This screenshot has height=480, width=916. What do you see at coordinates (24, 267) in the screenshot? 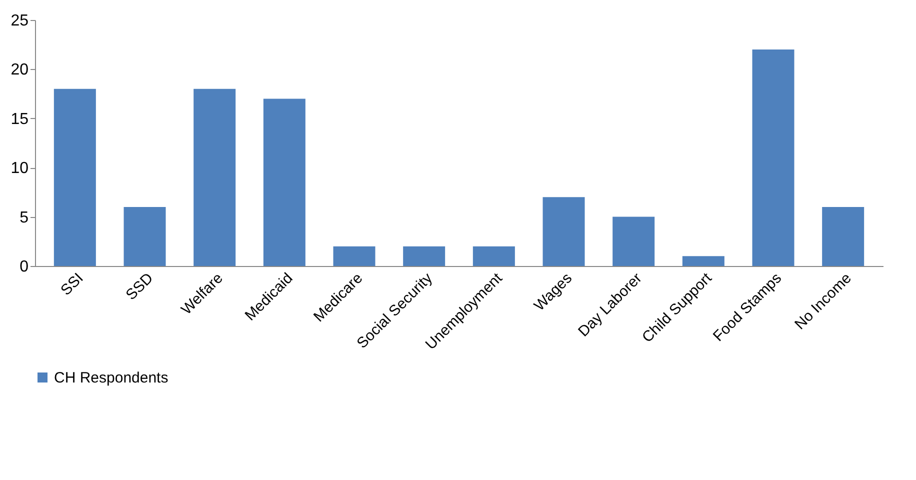
I see `y-tick-label: 0` at bounding box center [24, 267].